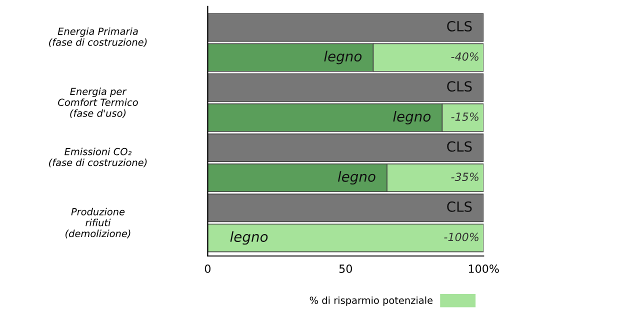  I want to click on y-tick-label: Produzione rifiuti (demolizione), so click(98, 223).